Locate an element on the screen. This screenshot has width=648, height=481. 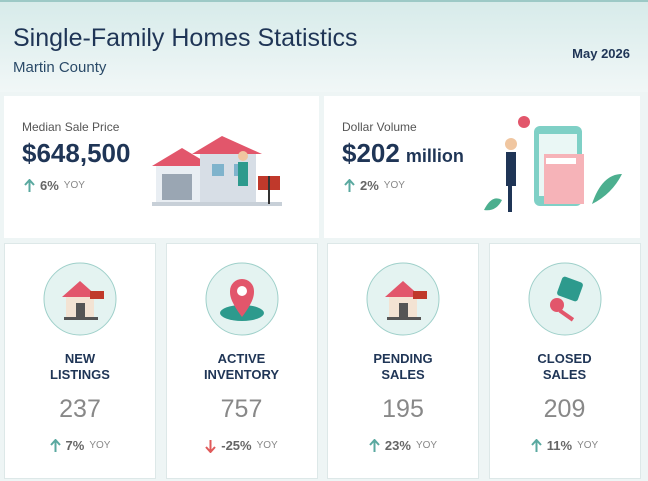
value: $202 million is located at coordinates (403, 153).